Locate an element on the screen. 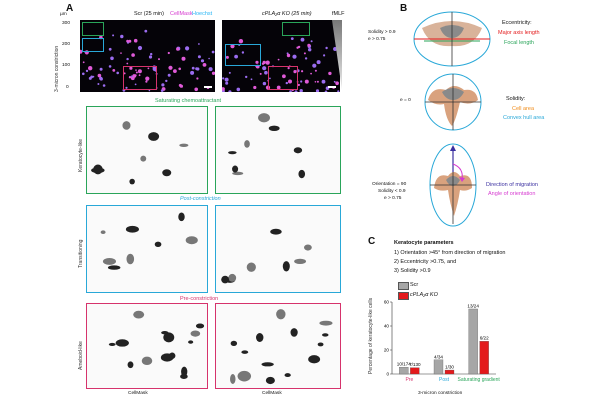 Image resolution: width=600 pixels, height=400 pixels. bar-scr is located at coordinates (404, 371).